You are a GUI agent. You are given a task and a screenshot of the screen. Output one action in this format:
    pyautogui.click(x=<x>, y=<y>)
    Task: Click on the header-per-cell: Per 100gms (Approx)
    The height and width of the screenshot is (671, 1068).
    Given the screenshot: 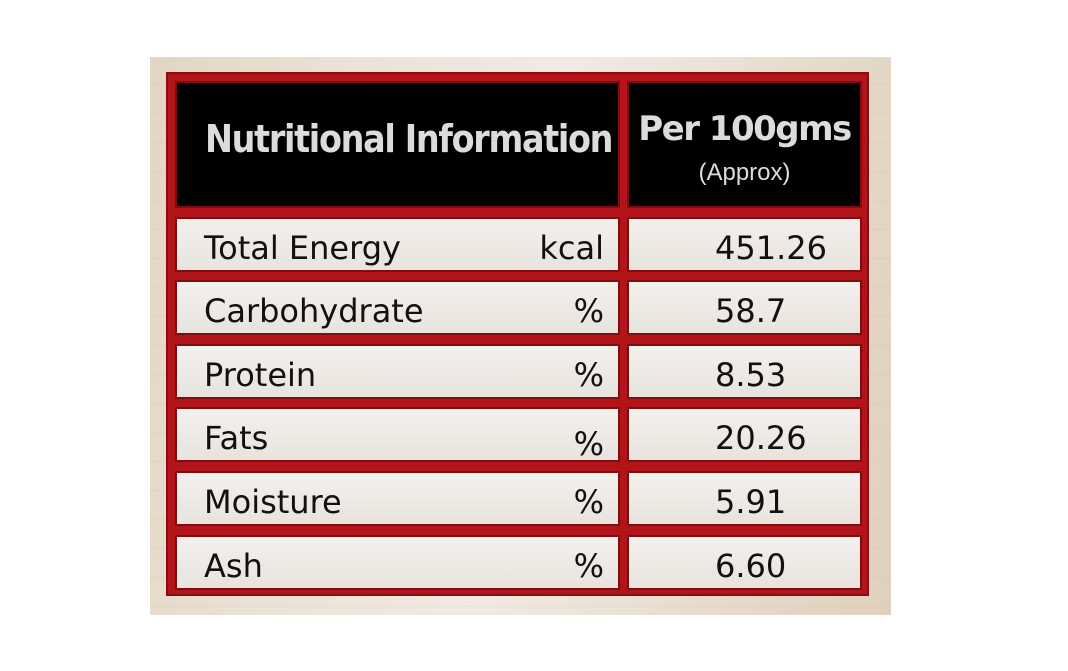 What is the action you would take?
    pyautogui.click(x=744, y=144)
    